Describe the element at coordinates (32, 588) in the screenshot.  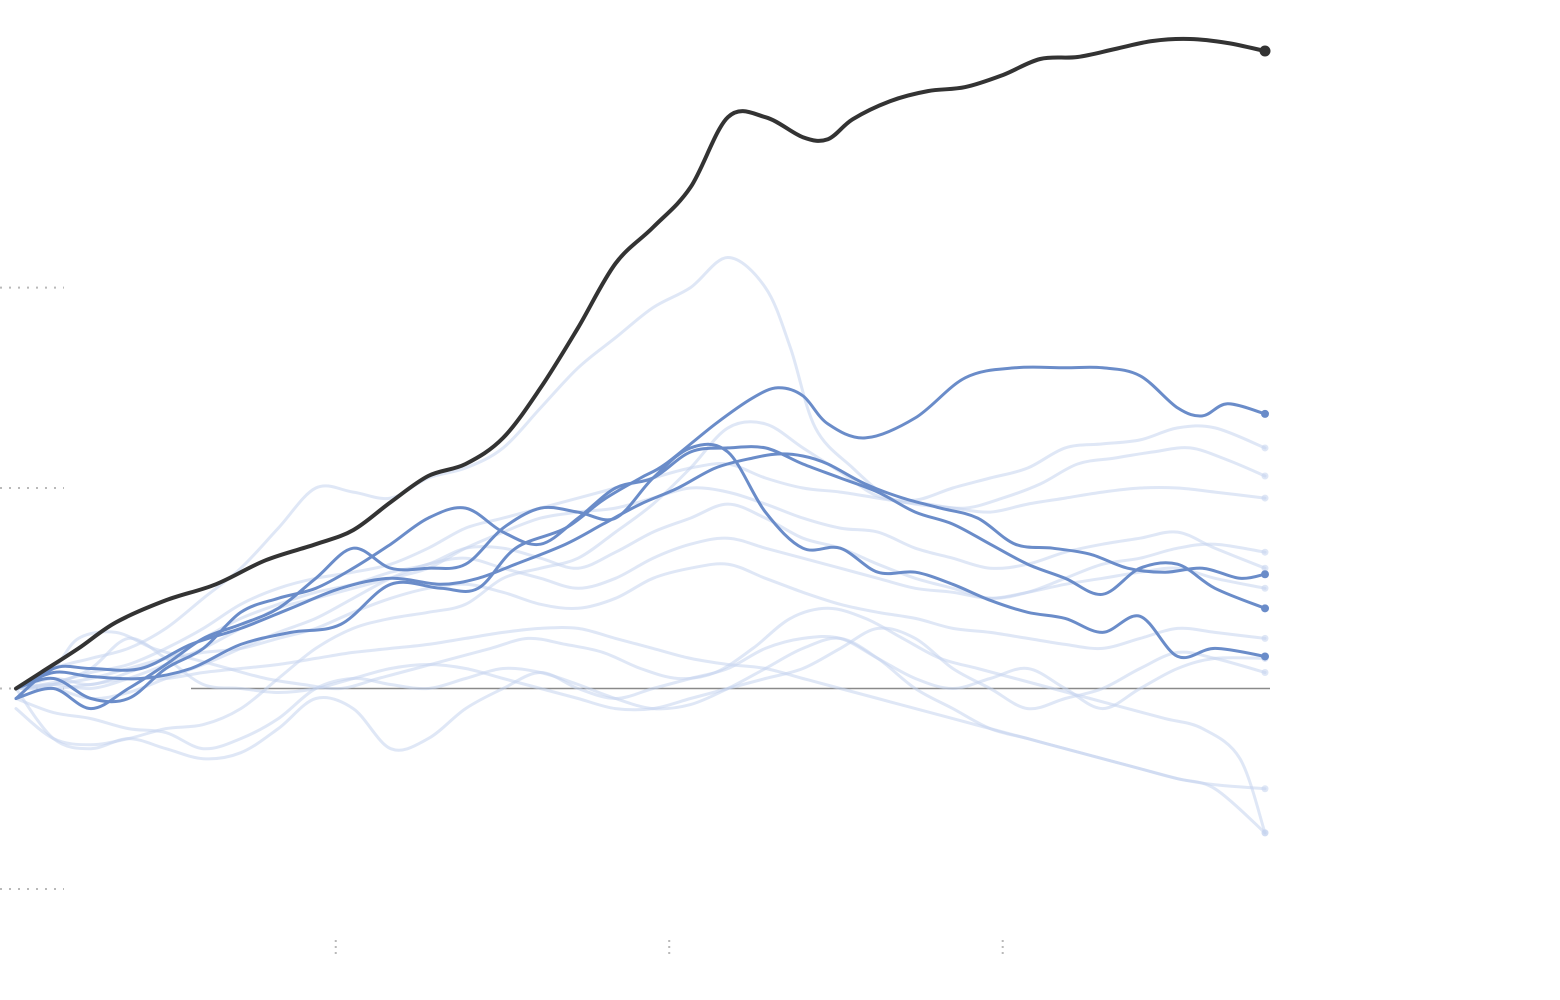
I see `y-gridlines` at that location.